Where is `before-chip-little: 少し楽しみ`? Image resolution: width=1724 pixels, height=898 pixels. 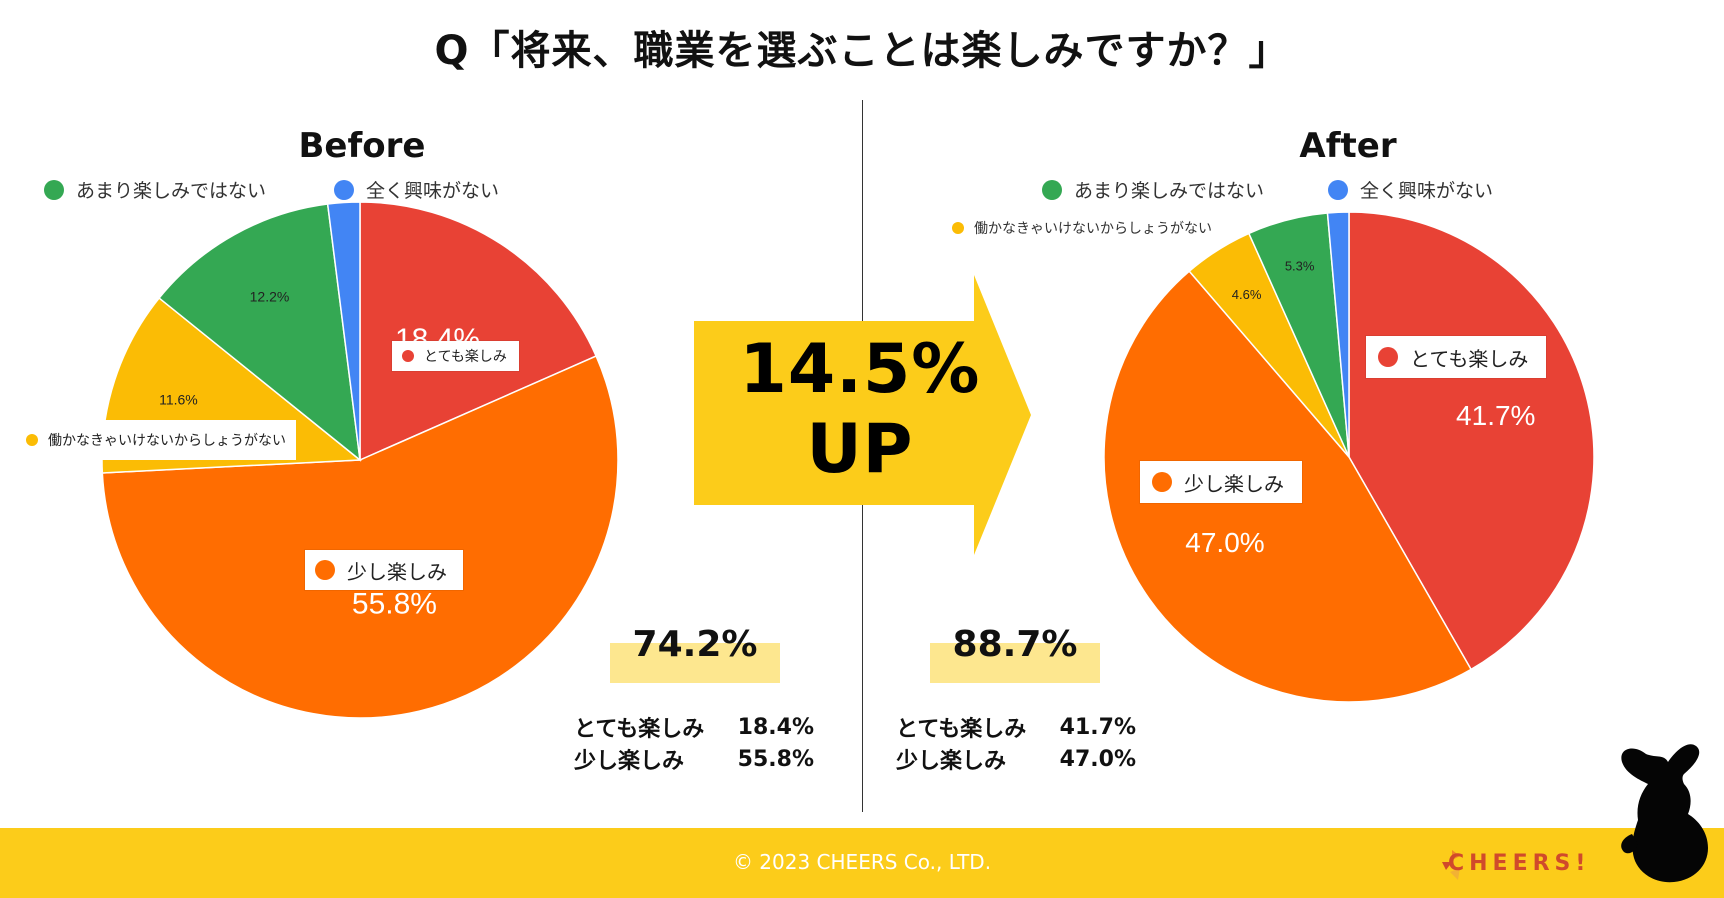 before-chip-little: 少し楽しみ is located at coordinates (384, 570).